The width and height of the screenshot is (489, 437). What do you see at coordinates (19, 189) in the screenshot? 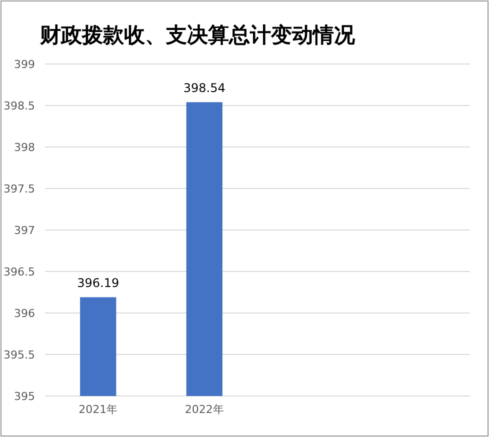
I see `y-tick-label: 397.5` at bounding box center [19, 189].